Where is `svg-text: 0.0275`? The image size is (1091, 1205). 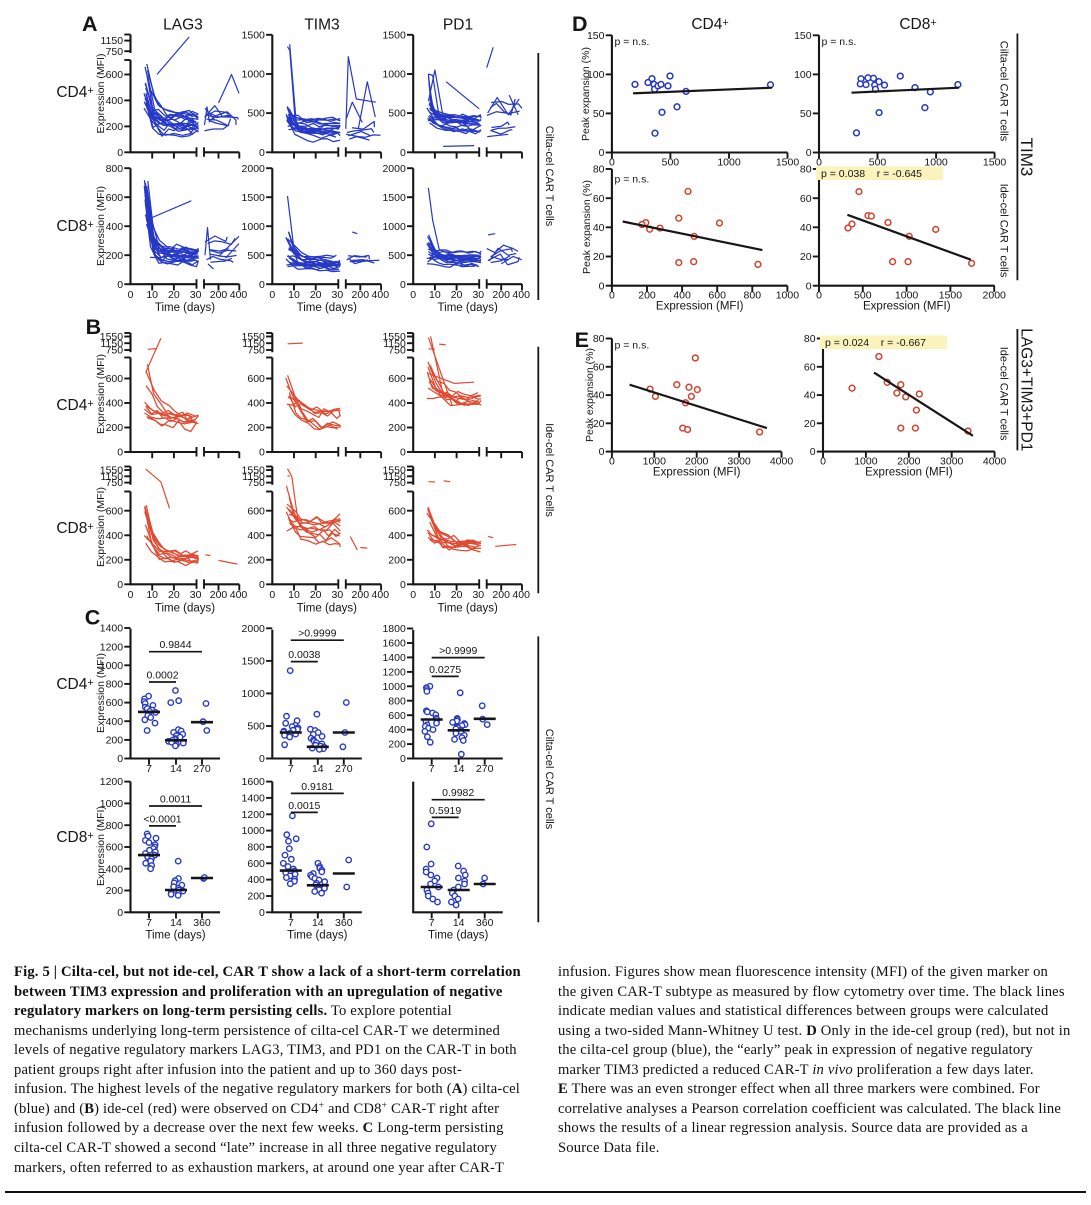
svg-text: 0.0275 is located at coordinates (445, 670).